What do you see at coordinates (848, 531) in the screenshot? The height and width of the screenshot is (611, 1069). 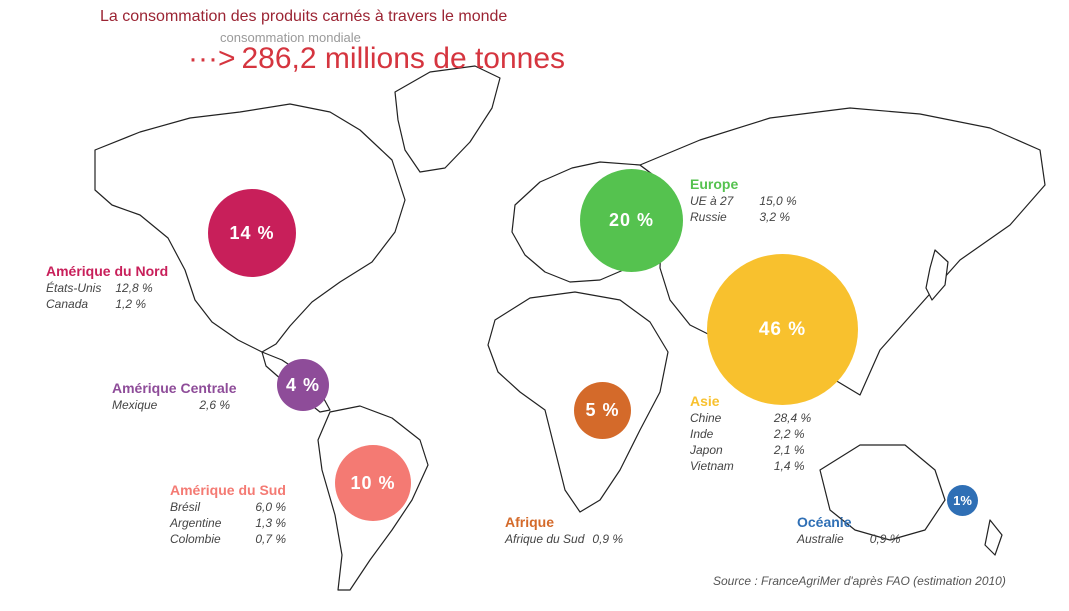 I see `label-oceanie: Océanie Australie 0,9 %` at bounding box center [848, 531].